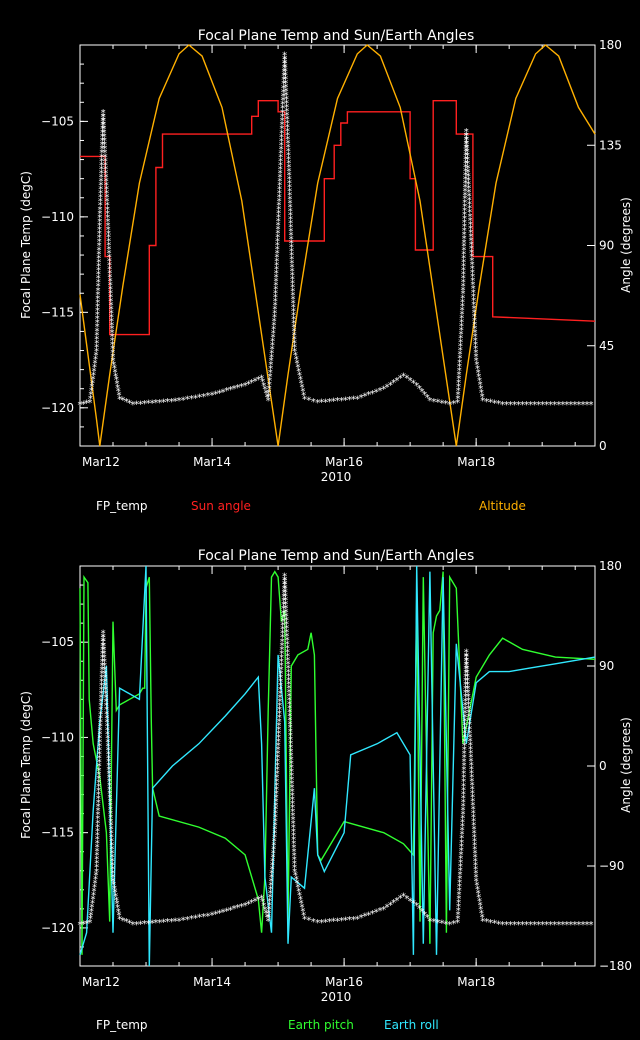  I want to click on y-right-tick-label: −180, so click(615, 966).